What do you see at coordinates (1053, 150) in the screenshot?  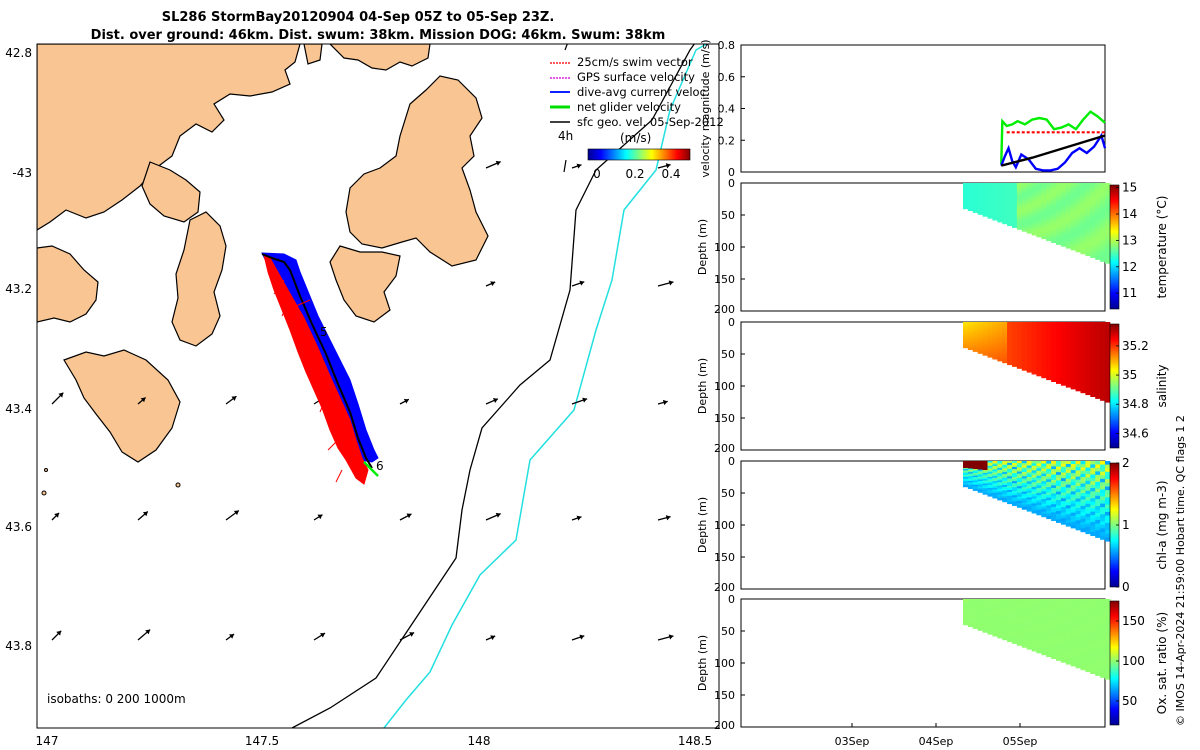 I see `velocity-series-line` at bounding box center [1053, 150].